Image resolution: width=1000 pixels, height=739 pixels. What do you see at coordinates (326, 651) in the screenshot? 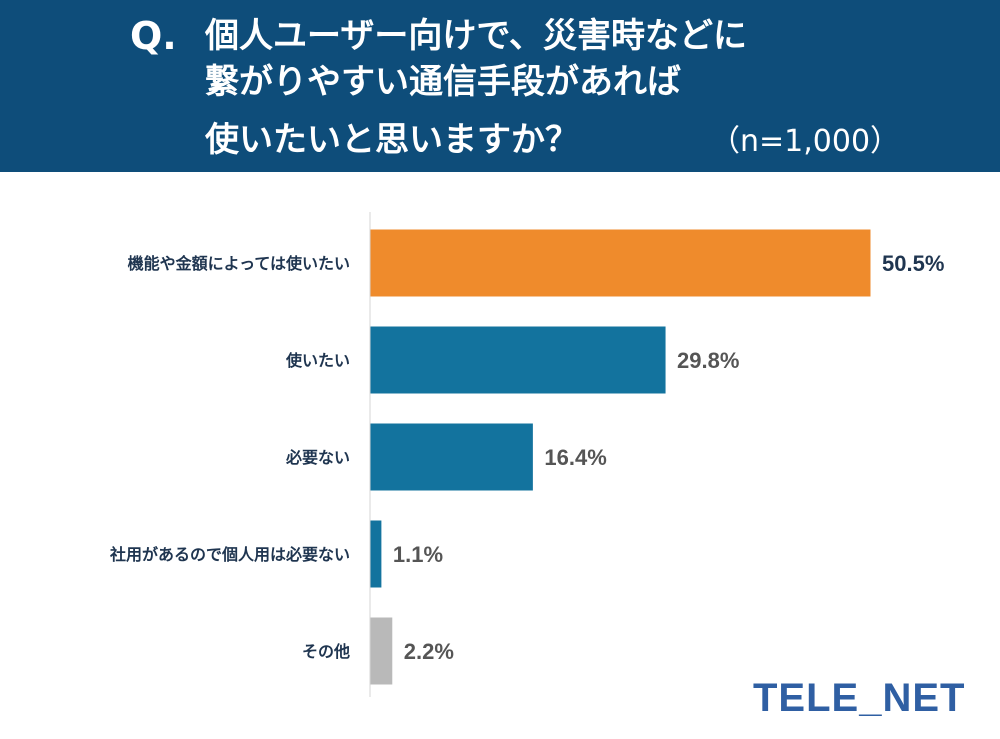
I see `category-label: その他` at bounding box center [326, 651].